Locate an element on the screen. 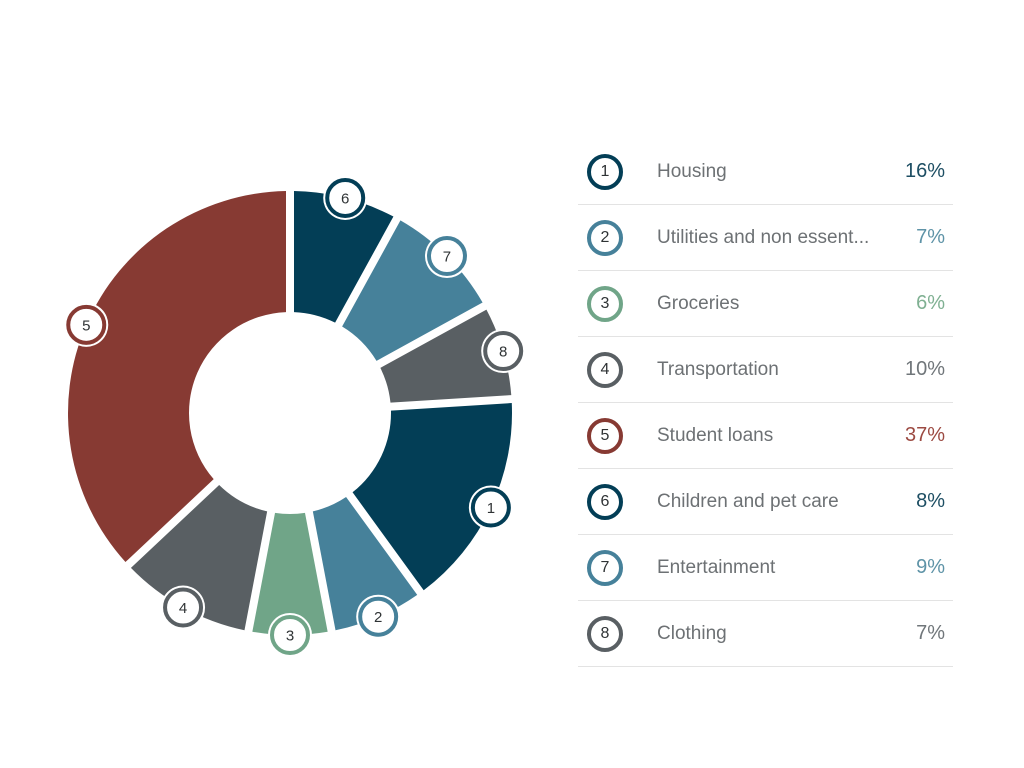 Image resolution: width=1024 pixels, height=768 pixels. legend-item-housing: 1 Housing 16% is located at coordinates (765, 172).